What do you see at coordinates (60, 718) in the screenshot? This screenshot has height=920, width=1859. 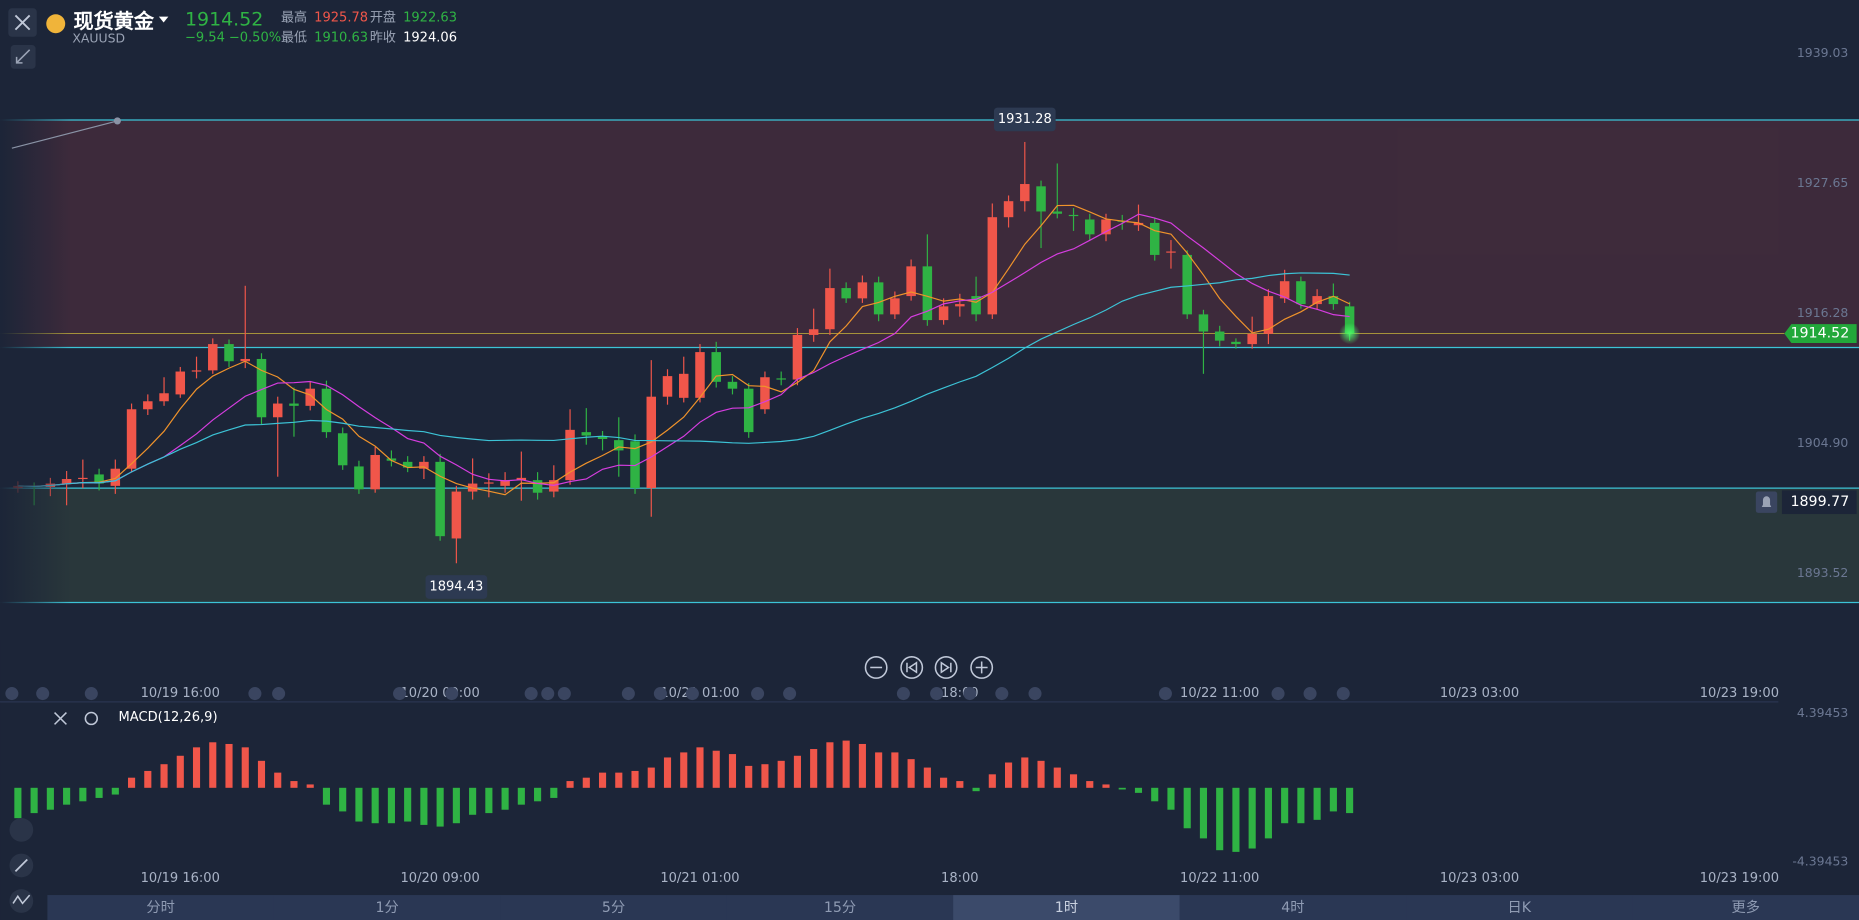 I see `macd-close` at bounding box center [60, 718].